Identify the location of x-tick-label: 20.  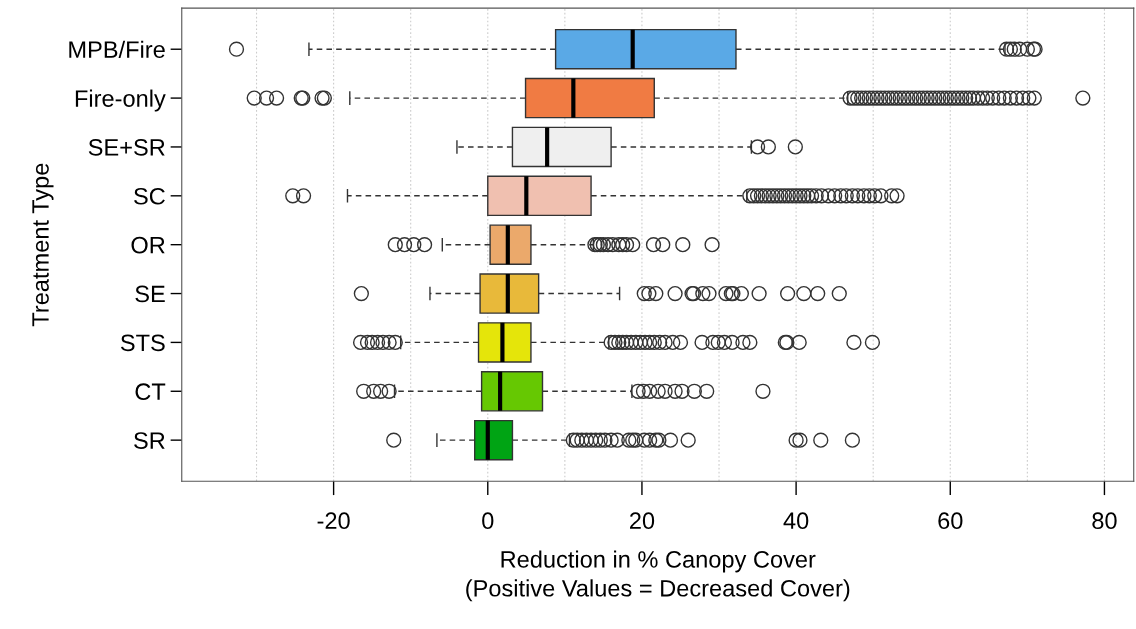
(642, 521).